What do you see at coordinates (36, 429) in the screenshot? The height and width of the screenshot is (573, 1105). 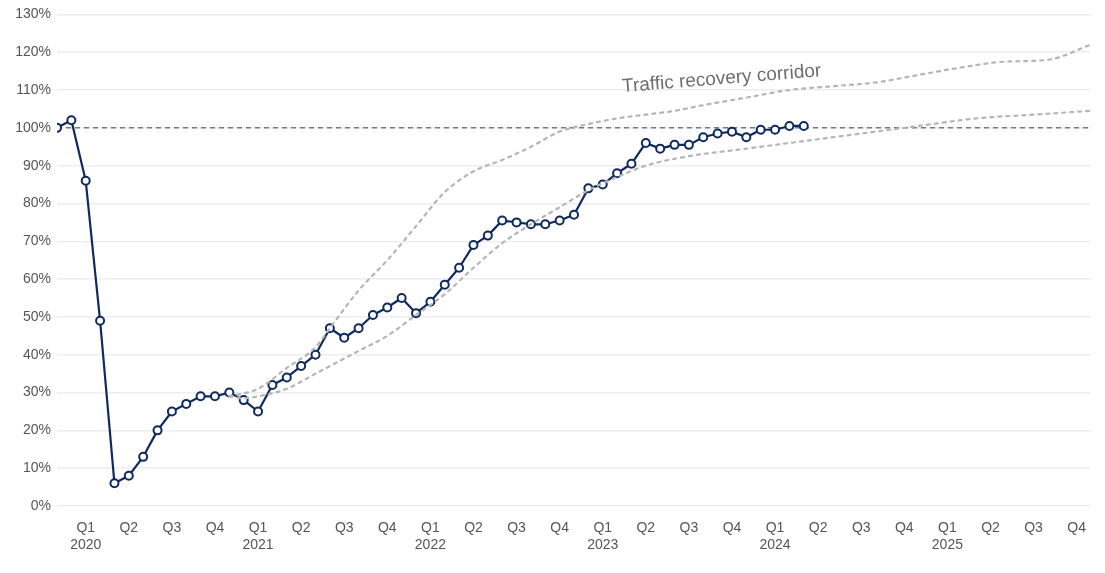 I see `y-tick-label: 20%` at bounding box center [36, 429].